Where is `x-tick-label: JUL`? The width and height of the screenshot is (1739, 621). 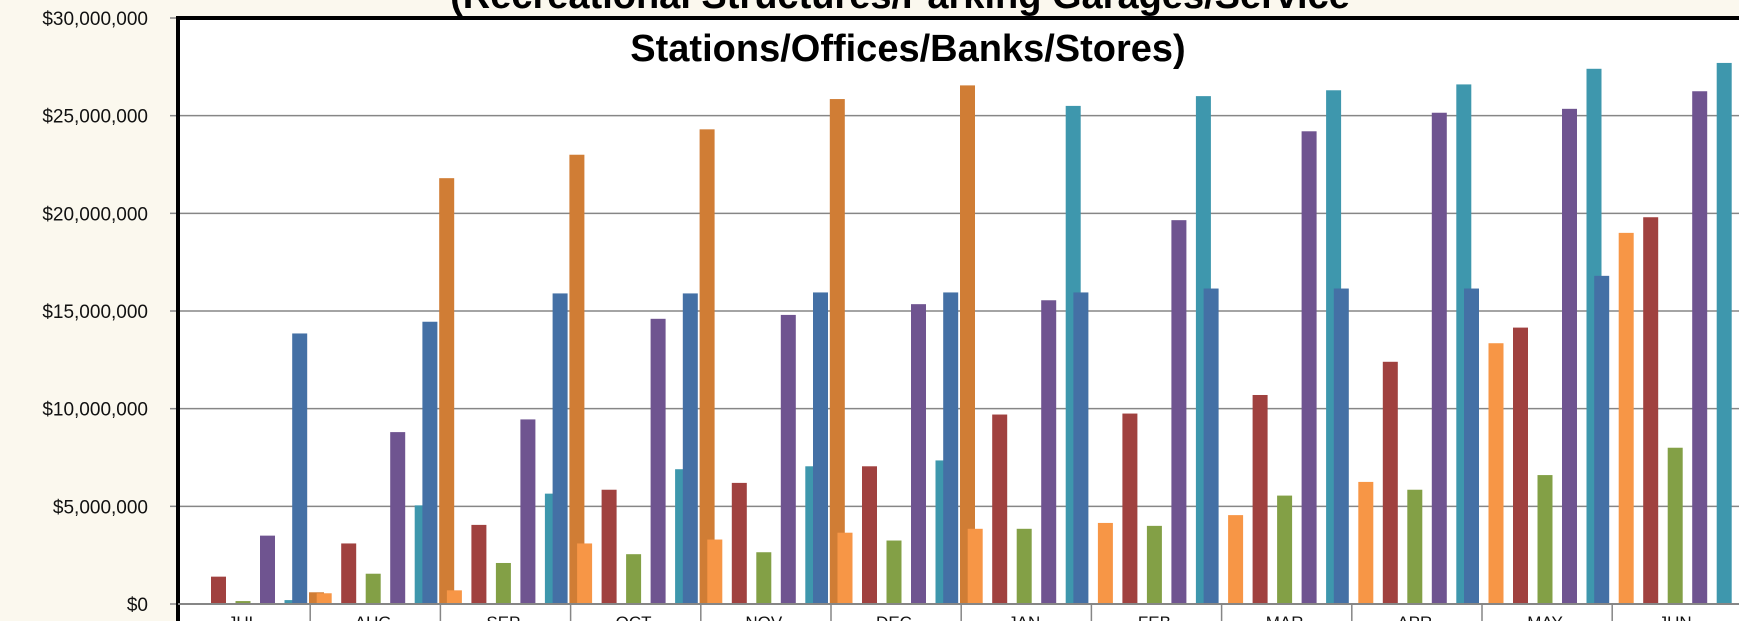 x-tick-label: JUL is located at coordinates (243, 617).